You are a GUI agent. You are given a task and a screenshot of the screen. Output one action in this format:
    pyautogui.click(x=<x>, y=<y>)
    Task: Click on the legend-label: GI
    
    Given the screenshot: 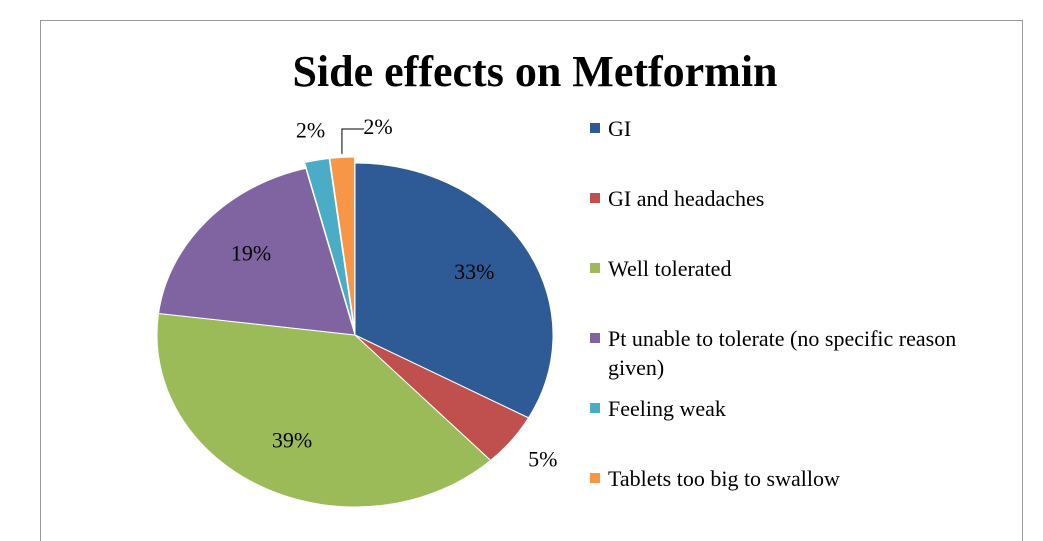 What is the action you would take?
    pyautogui.click(x=620, y=128)
    